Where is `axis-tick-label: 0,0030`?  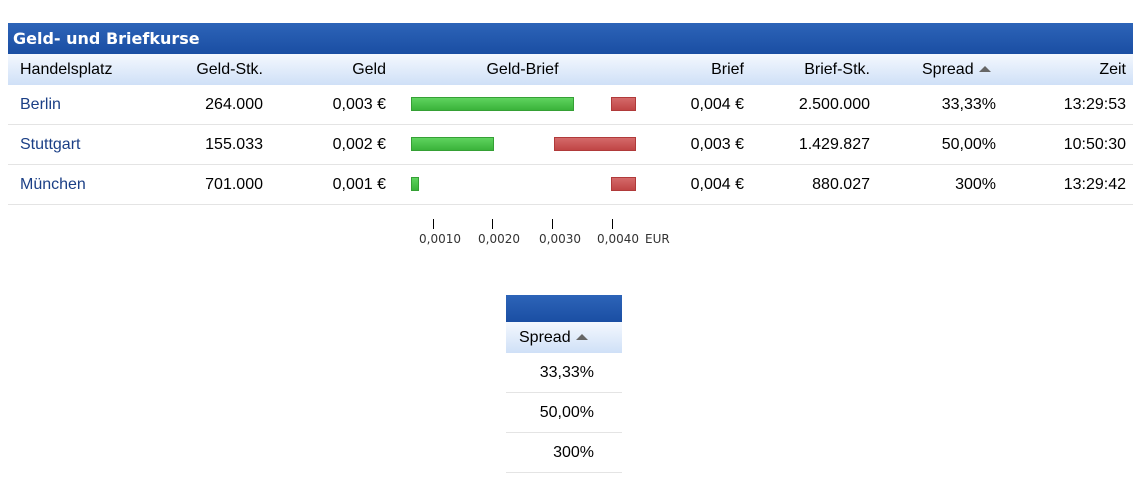
axis-tick-label: 0,0030 is located at coordinates (560, 239).